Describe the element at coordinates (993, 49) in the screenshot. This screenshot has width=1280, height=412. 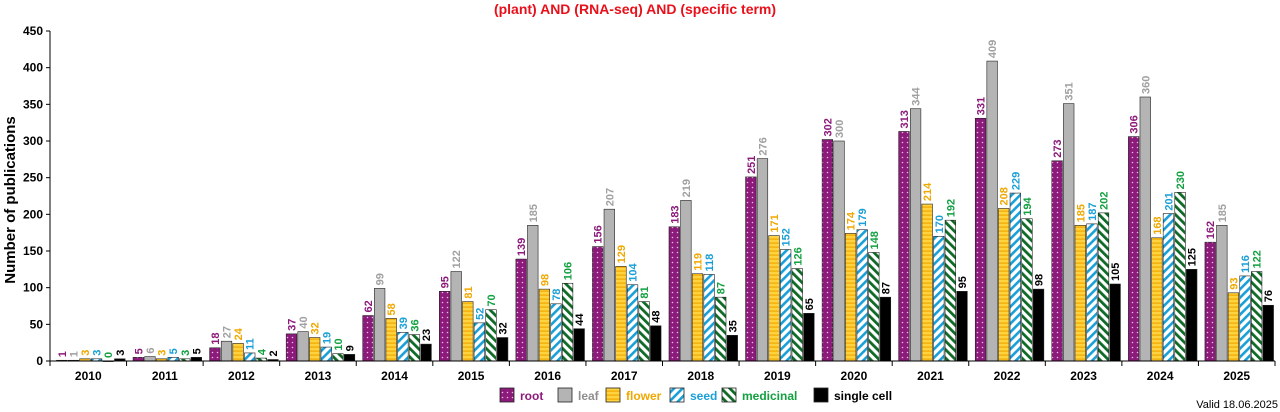
I see `data-label: 409` at that location.